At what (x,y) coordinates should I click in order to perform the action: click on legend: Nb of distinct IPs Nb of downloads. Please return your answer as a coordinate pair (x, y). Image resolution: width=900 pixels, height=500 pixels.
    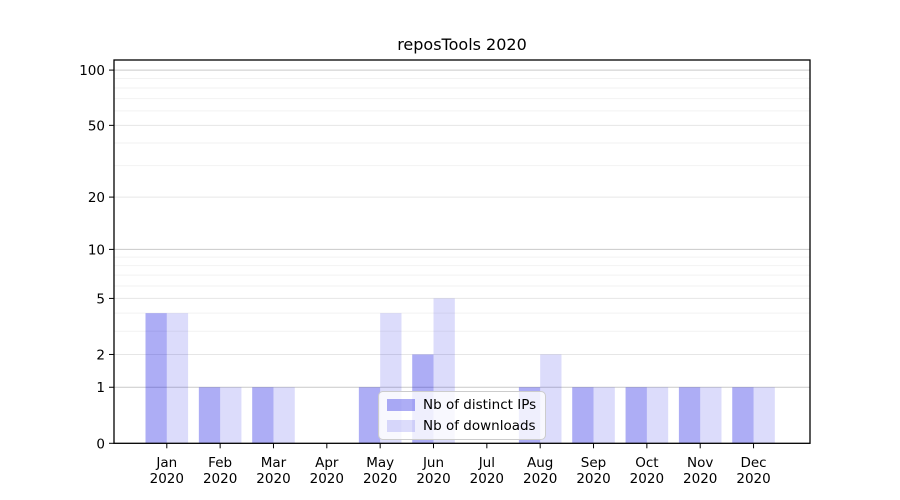
    Looking at the image, I should click on (462, 415).